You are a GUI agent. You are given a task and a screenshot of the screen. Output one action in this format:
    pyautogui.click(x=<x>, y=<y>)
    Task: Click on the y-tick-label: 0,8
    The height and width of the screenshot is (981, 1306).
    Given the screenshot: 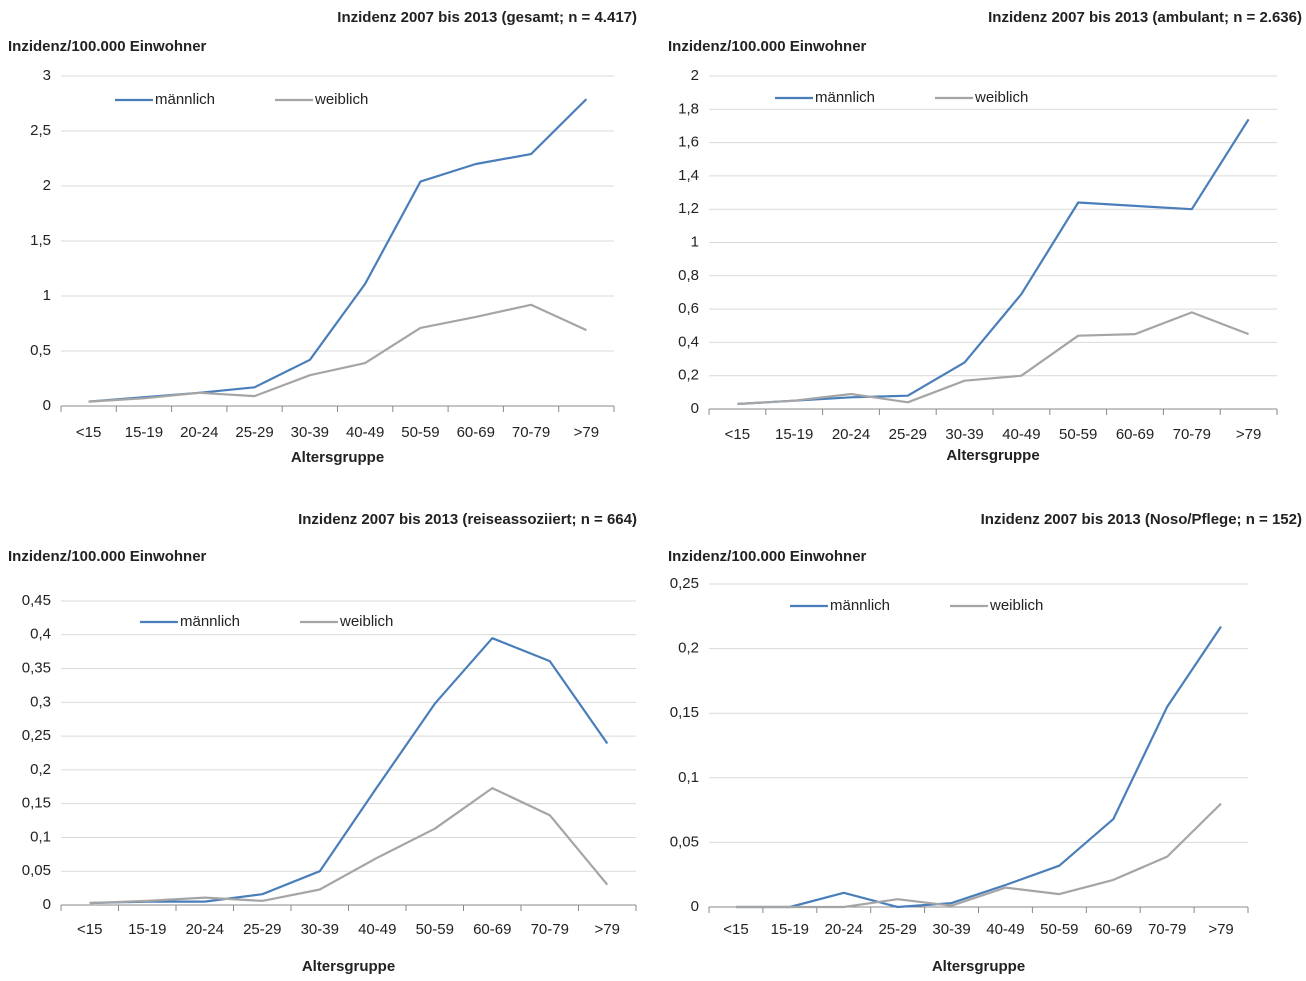 What is the action you would take?
    pyautogui.click(x=688, y=275)
    